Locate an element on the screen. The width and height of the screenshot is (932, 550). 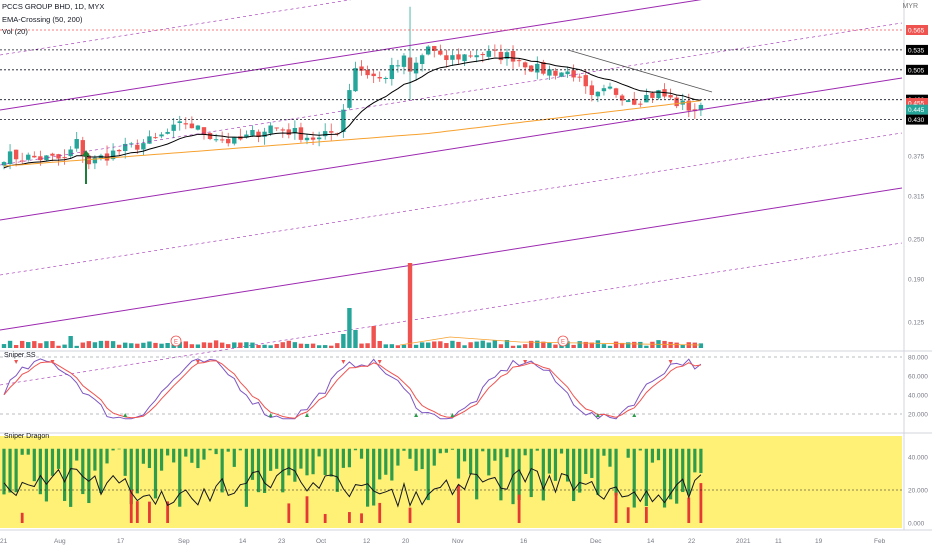
time-axis-label: 11 is located at coordinates (778, 541).